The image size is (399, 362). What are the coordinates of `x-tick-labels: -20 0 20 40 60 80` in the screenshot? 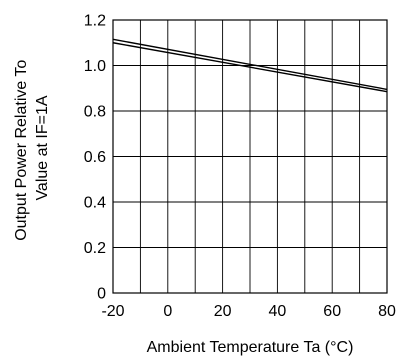 It's located at (248, 311).